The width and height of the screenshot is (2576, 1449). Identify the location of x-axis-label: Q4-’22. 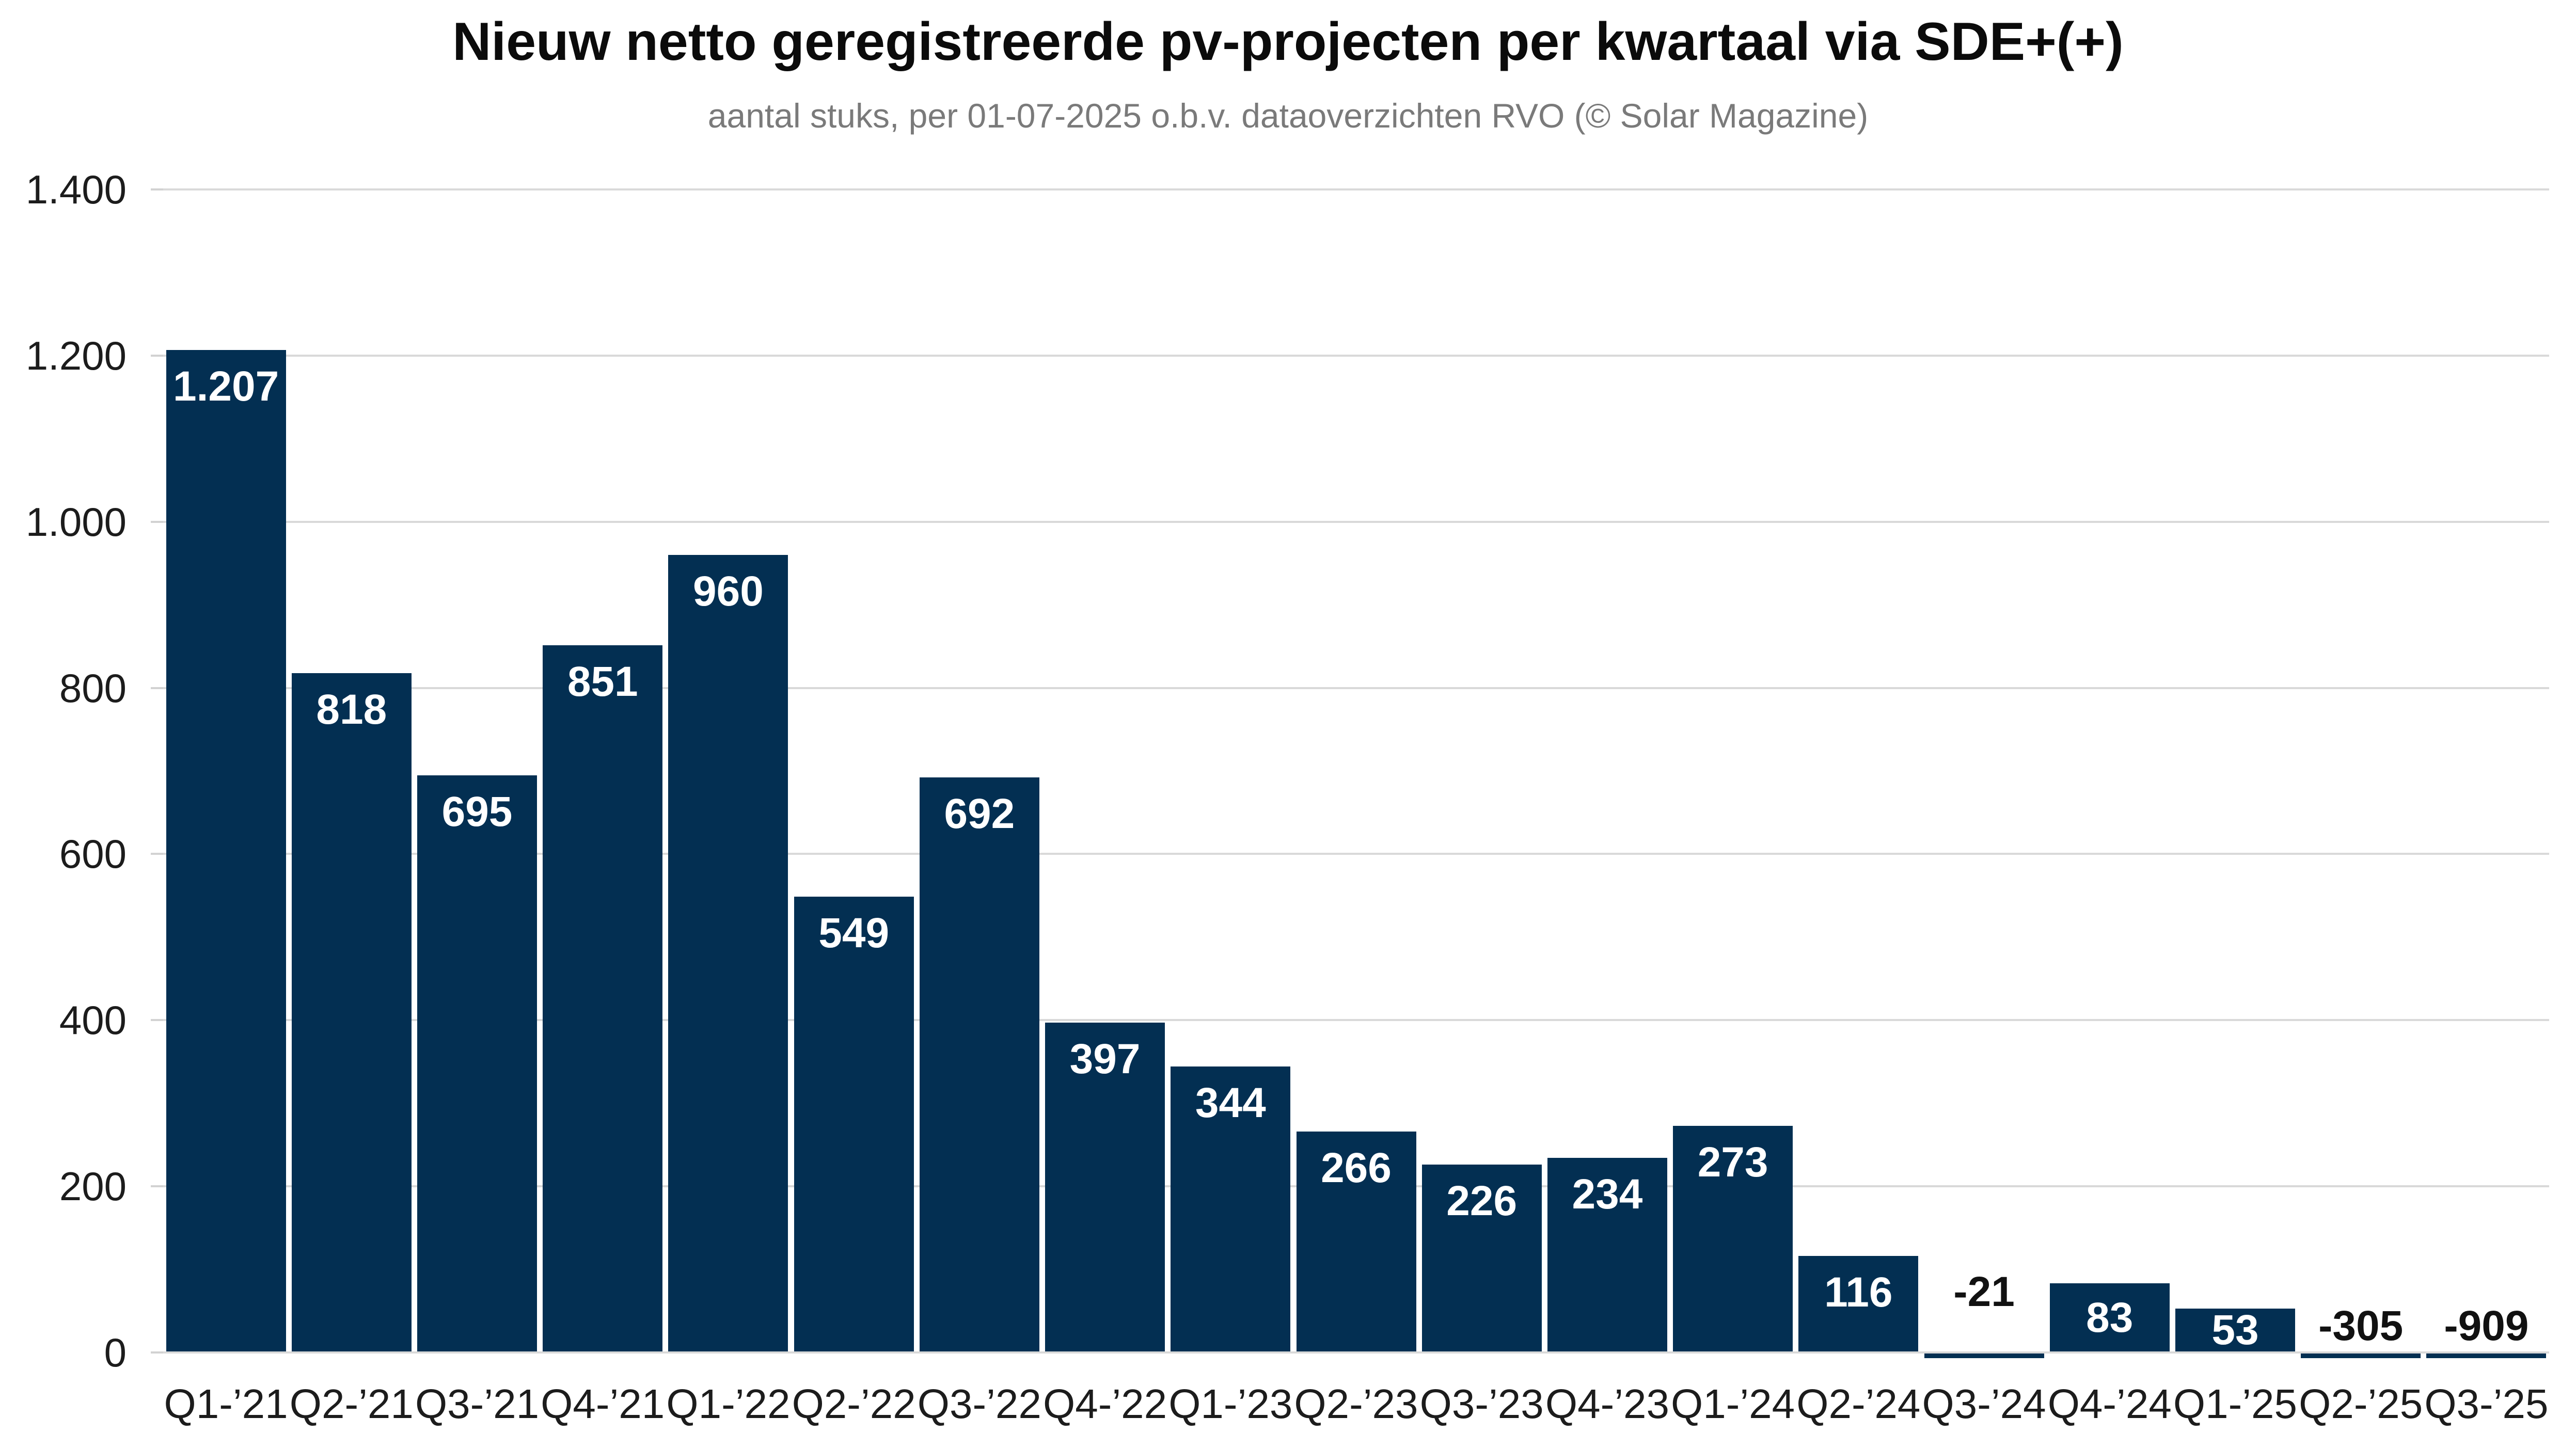
(1105, 1404).